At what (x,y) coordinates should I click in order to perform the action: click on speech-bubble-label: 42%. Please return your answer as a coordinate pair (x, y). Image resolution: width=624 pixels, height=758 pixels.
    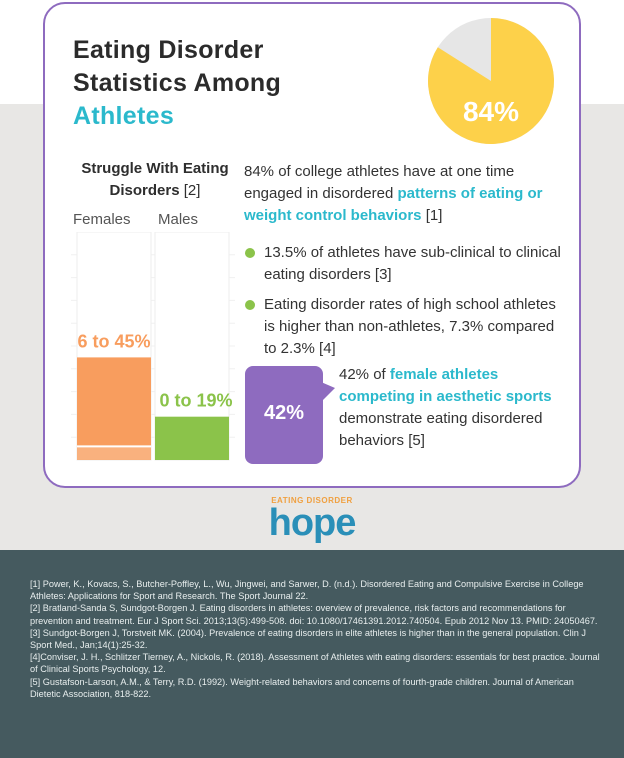
    Looking at the image, I should click on (284, 413).